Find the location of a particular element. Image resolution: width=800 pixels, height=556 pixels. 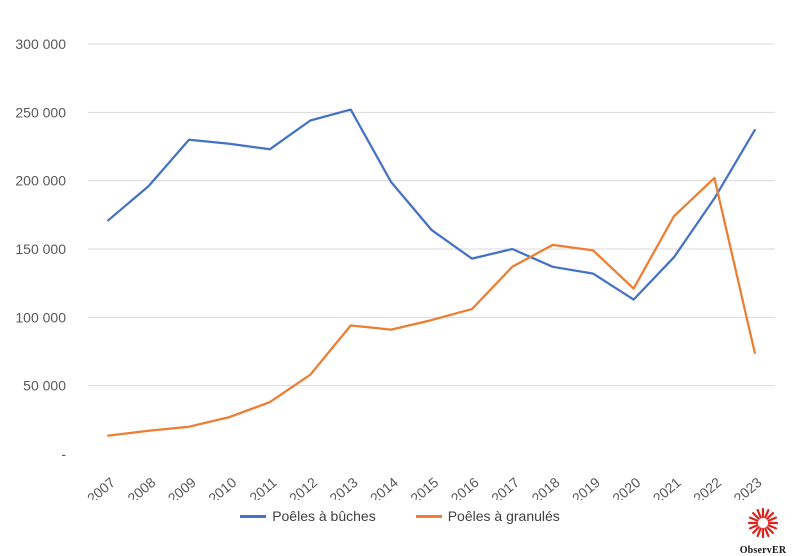

legend-item-buches: Poêles à bûches is located at coordinates (308, 516).